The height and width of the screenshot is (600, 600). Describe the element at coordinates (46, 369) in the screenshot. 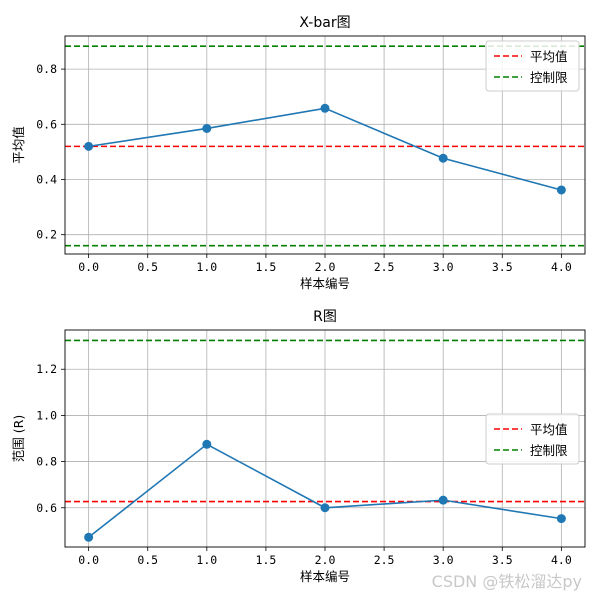

I see `y-tick-label: 1.2` at that location.